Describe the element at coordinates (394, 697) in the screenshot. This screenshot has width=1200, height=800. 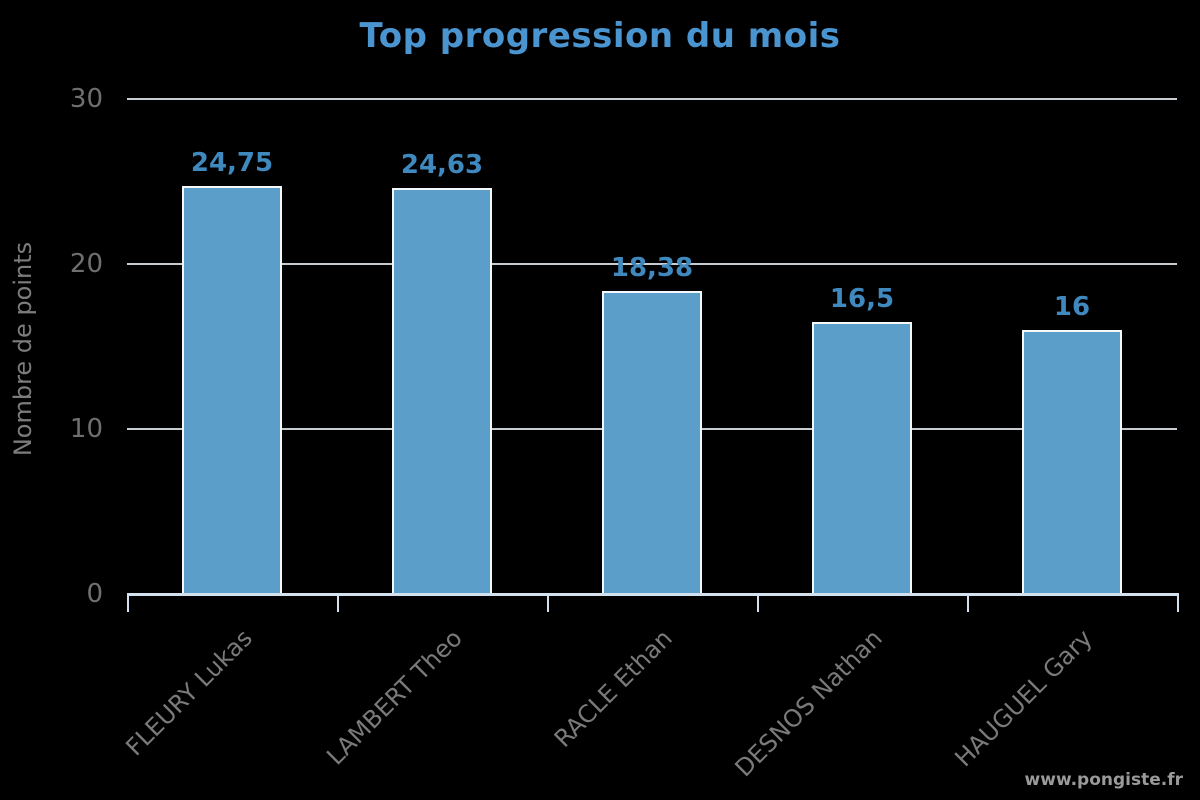
I see `x-cat-label-lambert-theo: LAMBERT Theo` at that location.